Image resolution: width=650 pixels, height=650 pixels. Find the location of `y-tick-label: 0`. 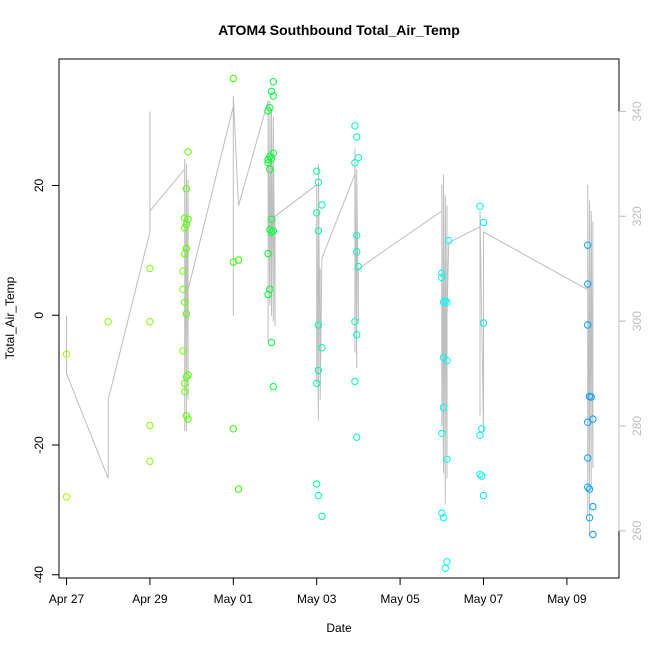

y-tick-label: 0 is located at coordinates (39, 315).